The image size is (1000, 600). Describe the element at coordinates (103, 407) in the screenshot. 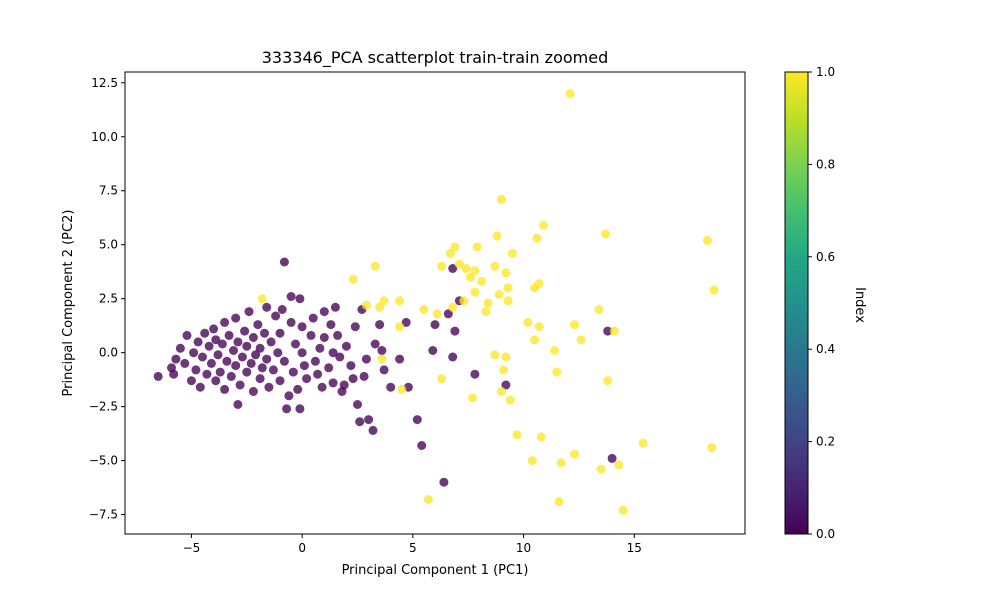

I see `y-tick-label: −2.5` at that location.